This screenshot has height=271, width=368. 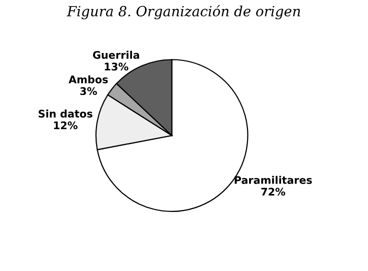 I want to click on slice-label: Sin datos, so click(x=65, y=114).